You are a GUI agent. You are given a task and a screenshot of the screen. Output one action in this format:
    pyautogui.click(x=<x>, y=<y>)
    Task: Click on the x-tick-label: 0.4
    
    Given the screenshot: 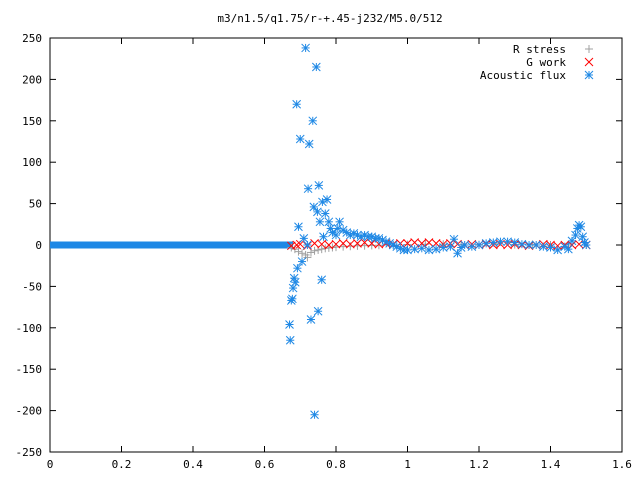 What is the action you would take?
    pyautogui.click(x=193, y=464)
    